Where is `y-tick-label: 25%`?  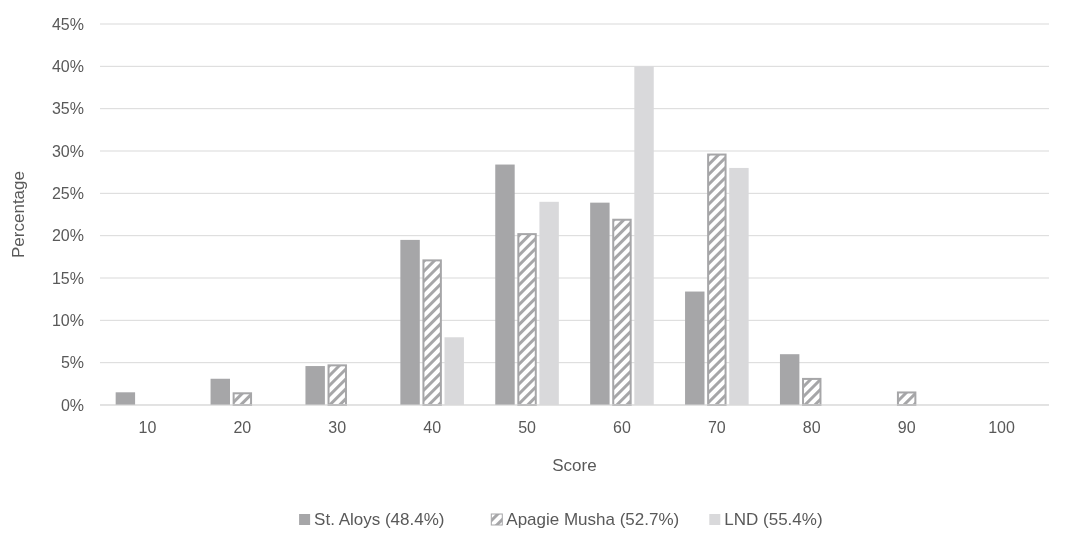
y-tick-label: 25% is located at coordinates (67, 193).